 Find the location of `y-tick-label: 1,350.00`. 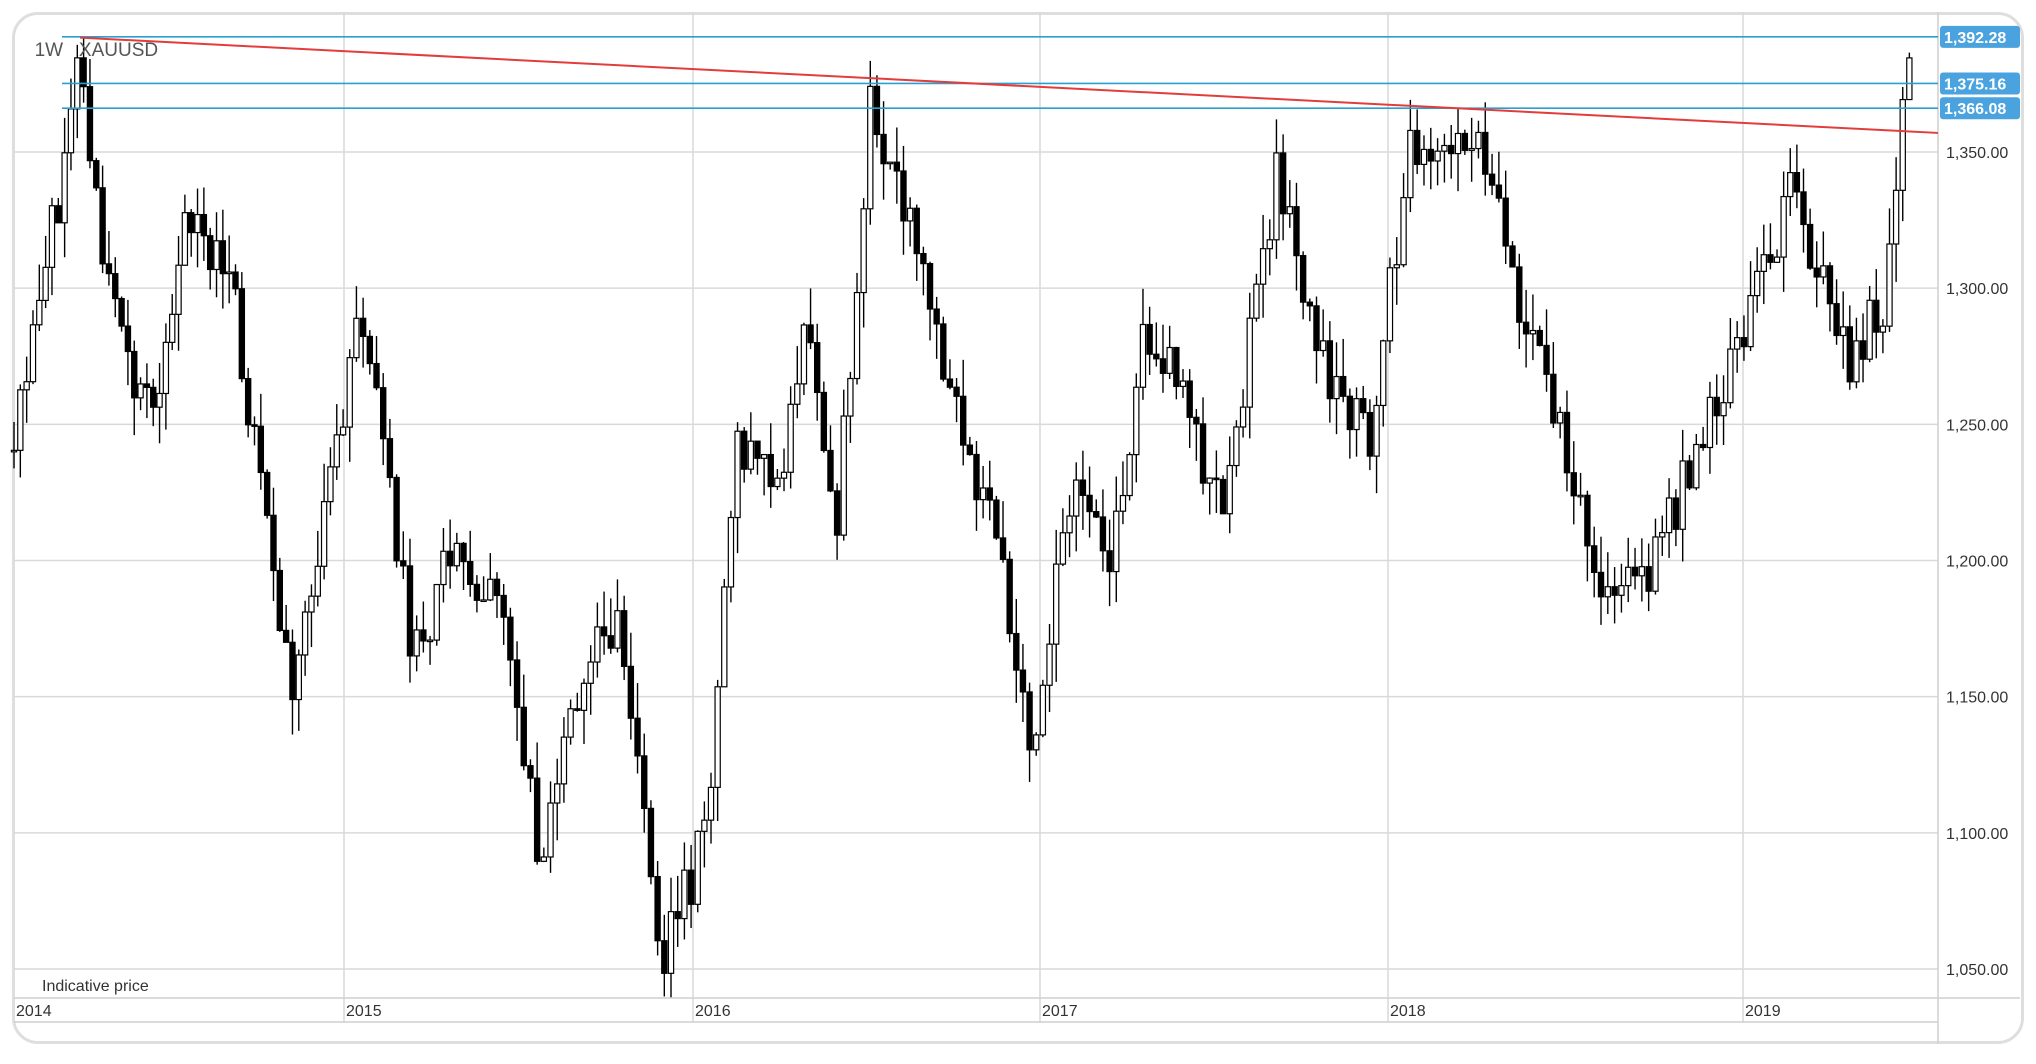

y-tick-label: 1,350.00 is located at coordinates (1977, 153).